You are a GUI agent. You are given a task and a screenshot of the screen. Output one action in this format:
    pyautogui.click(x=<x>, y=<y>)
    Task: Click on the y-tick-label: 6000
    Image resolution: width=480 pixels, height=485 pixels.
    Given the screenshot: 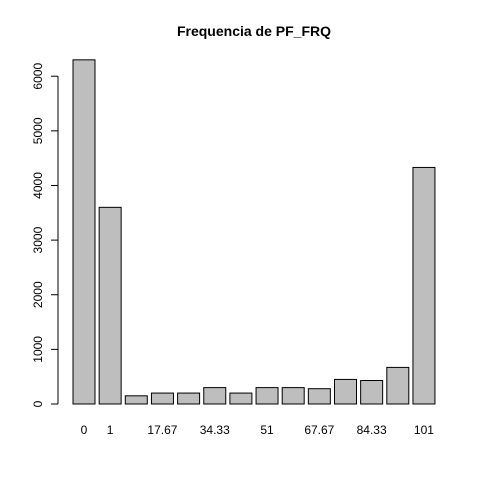 What is the action you would take?
    pyautogui.click(x=38, y=76)
    